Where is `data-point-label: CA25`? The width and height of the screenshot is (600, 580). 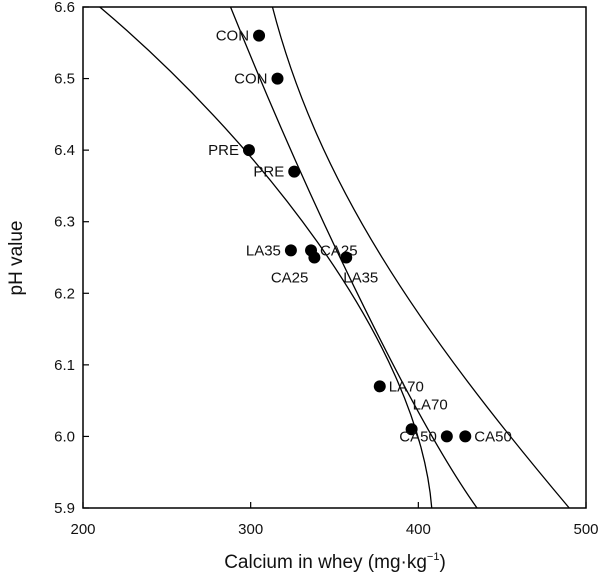 data-point-label: CA25 is located at coordinates (290, 278).